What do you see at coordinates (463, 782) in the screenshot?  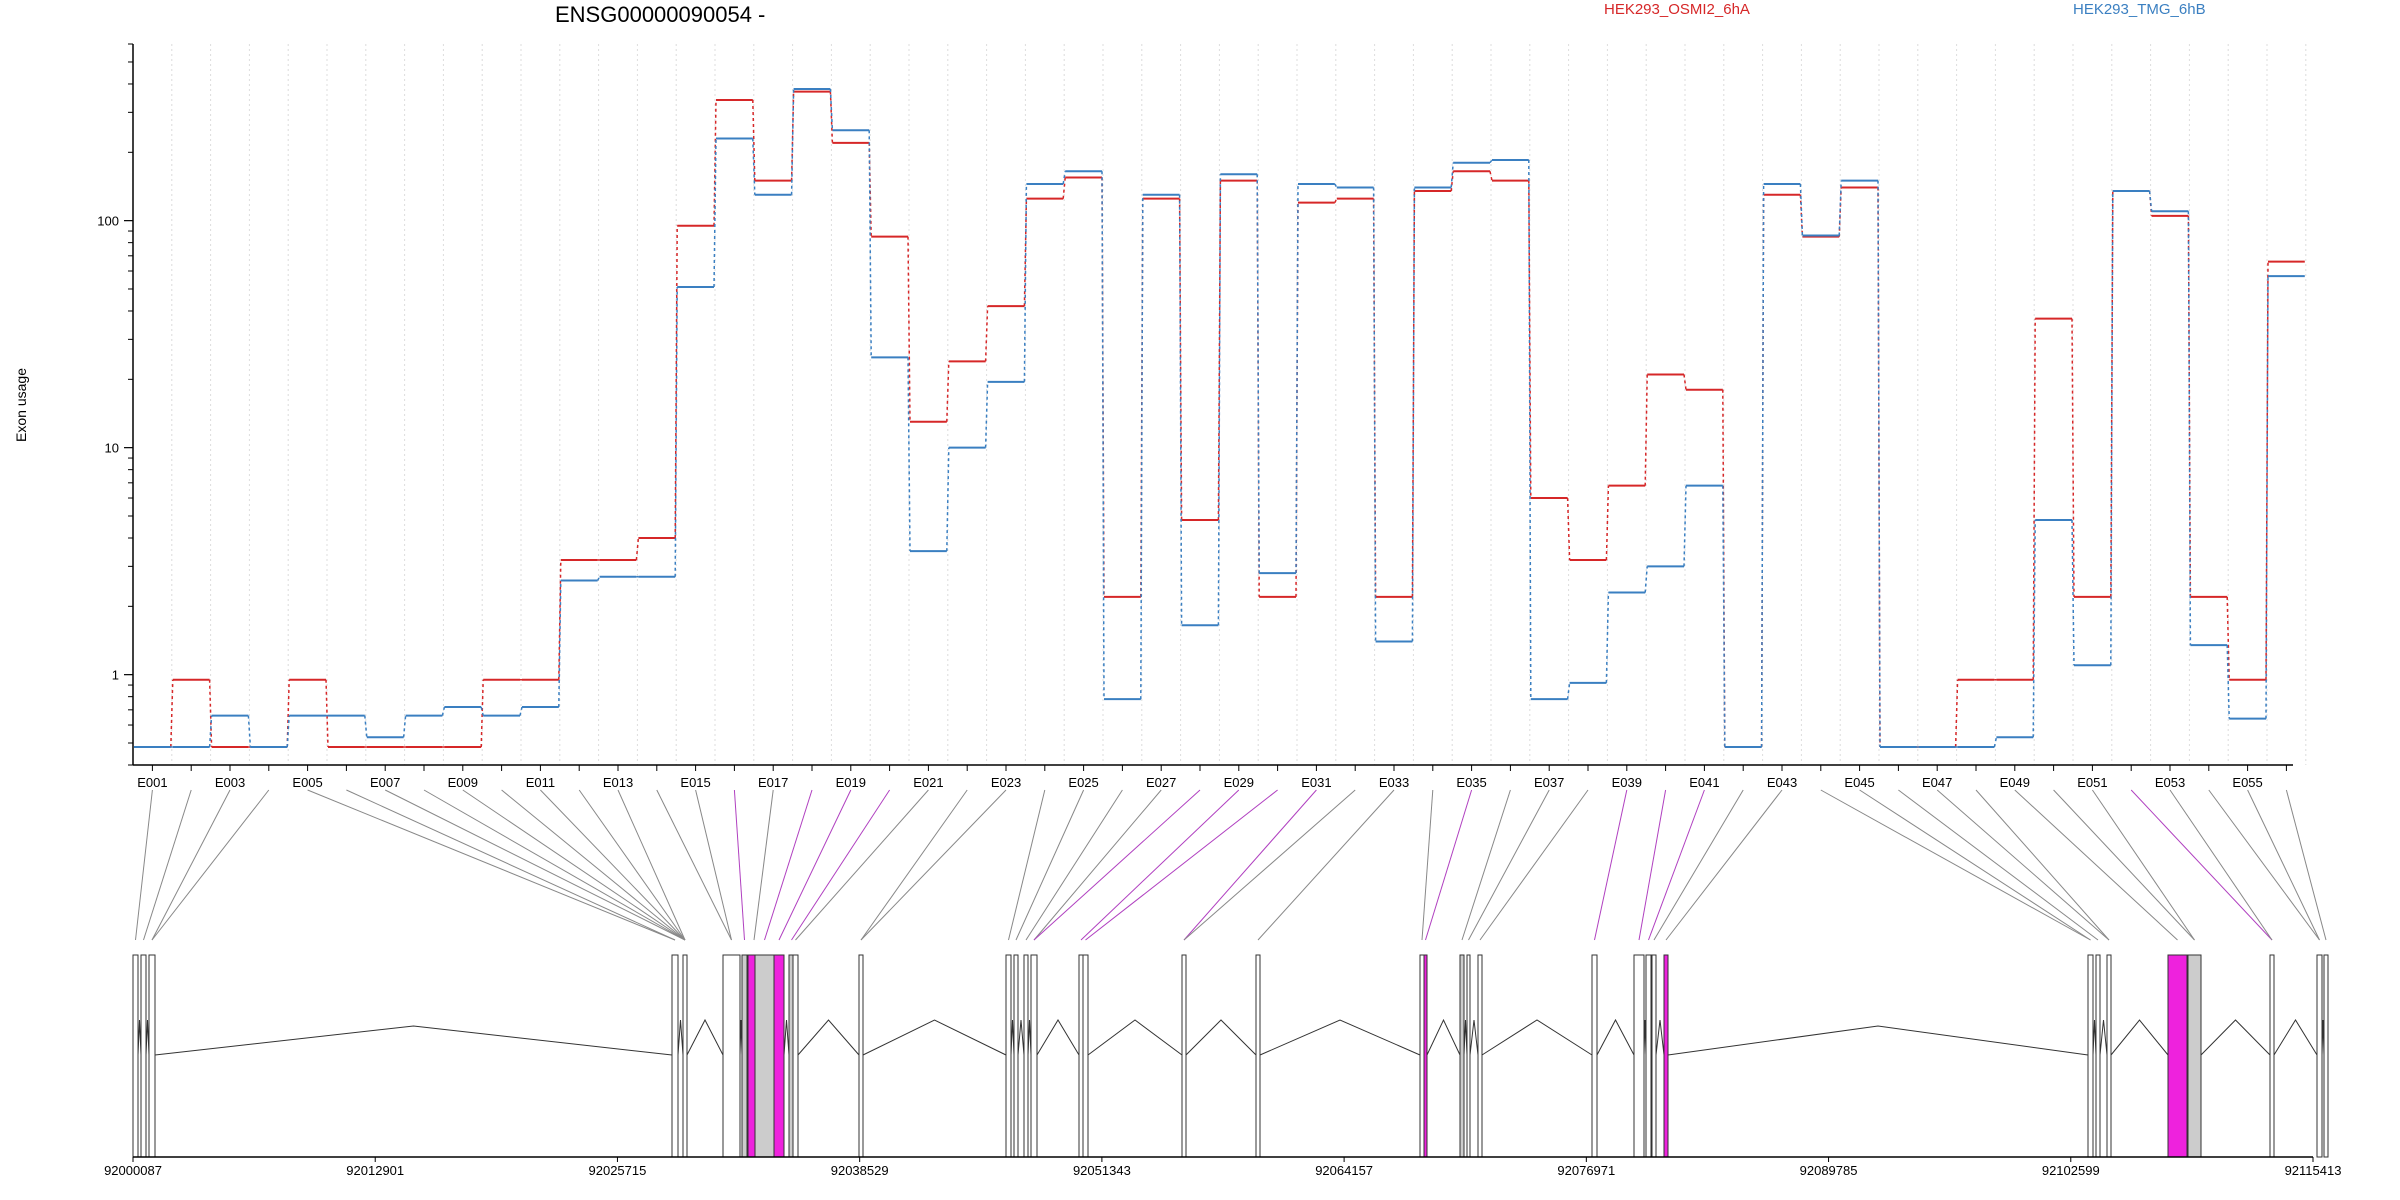 I see `x-tick-label: E009` at bounding box center [463, 782].